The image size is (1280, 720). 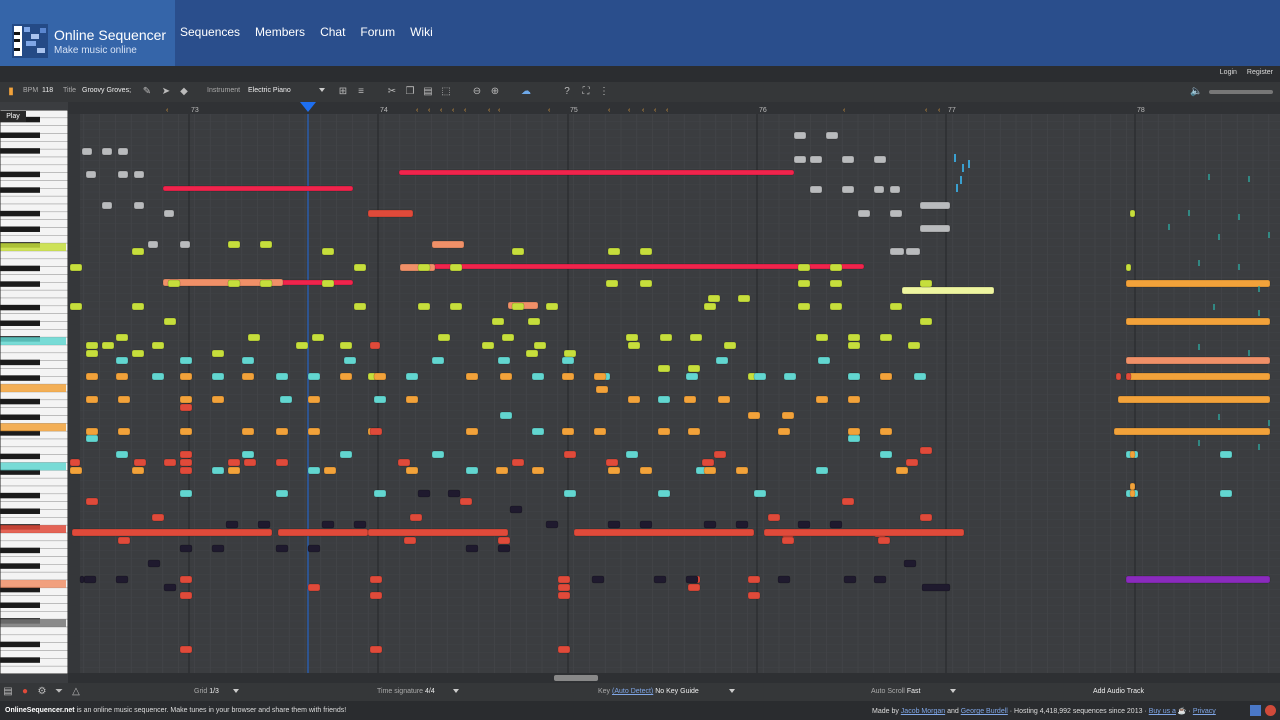 I want to click on zoom-in-icon: ⊕, so click(x=495, y=91).